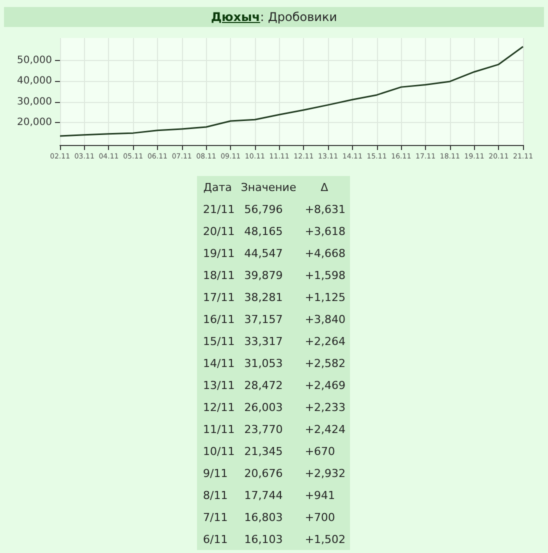 The width and height of the screenshot is (548, 553). Describe the element at coordinates (34, 122) in the screenshot. I see `y-tick-label: 20,000` at that location.